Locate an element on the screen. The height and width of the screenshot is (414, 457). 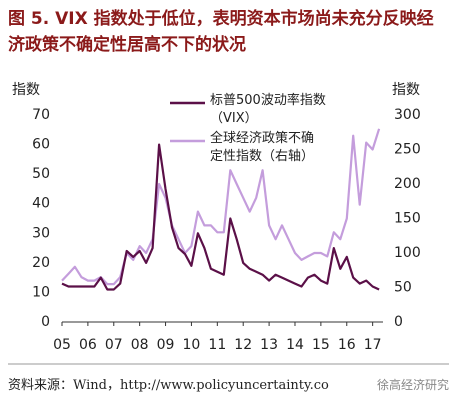
y-tick-label: 50 is located at coordinates (41, 174).